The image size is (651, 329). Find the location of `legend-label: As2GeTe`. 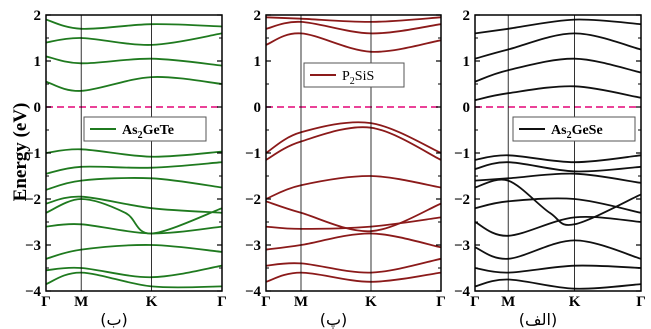

legend-label: As2GeTe is located at coordinates (148, 132).